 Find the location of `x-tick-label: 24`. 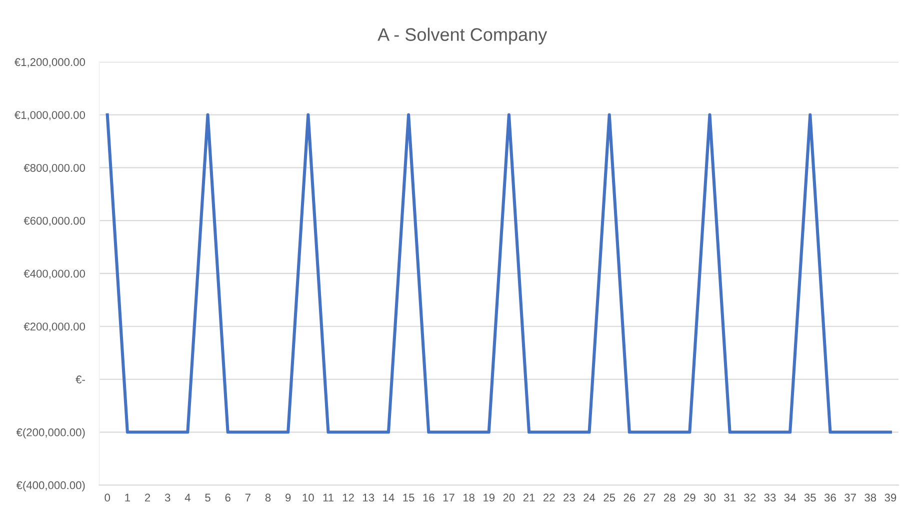

x-tick-label: 24 is located at coordinates (590, 498).